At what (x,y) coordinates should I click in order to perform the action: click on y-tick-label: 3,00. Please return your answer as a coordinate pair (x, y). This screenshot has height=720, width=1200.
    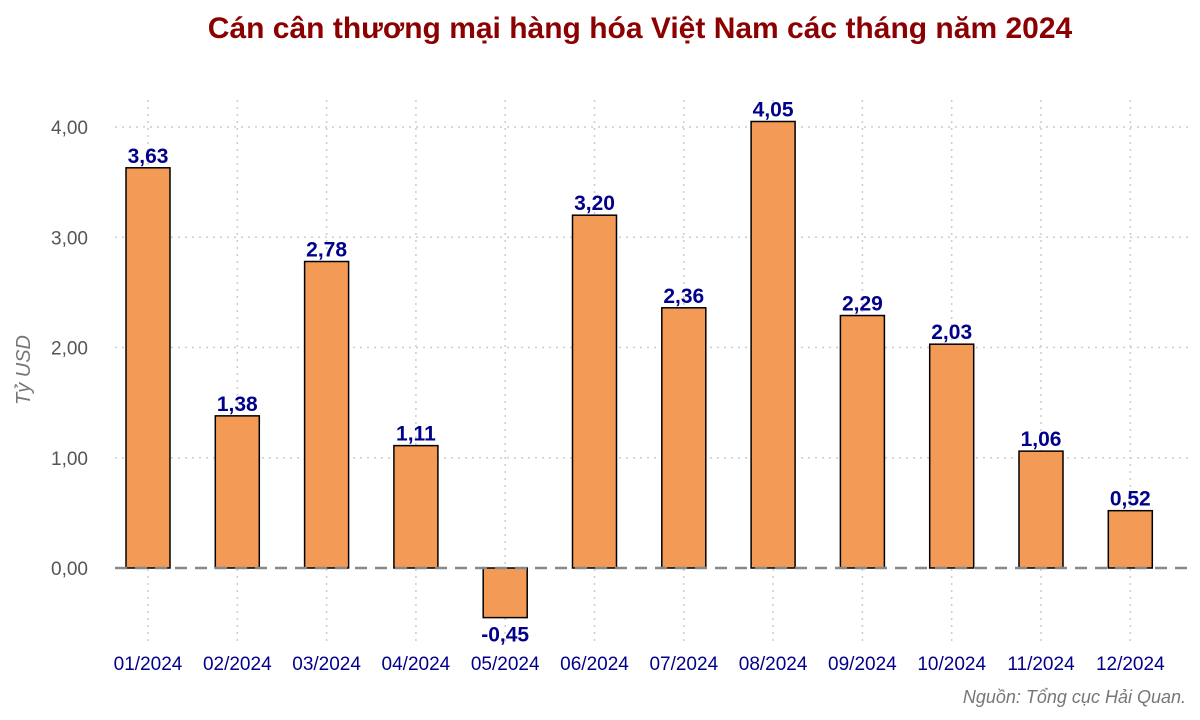
    Looking at the image, I should click on (69, 238).